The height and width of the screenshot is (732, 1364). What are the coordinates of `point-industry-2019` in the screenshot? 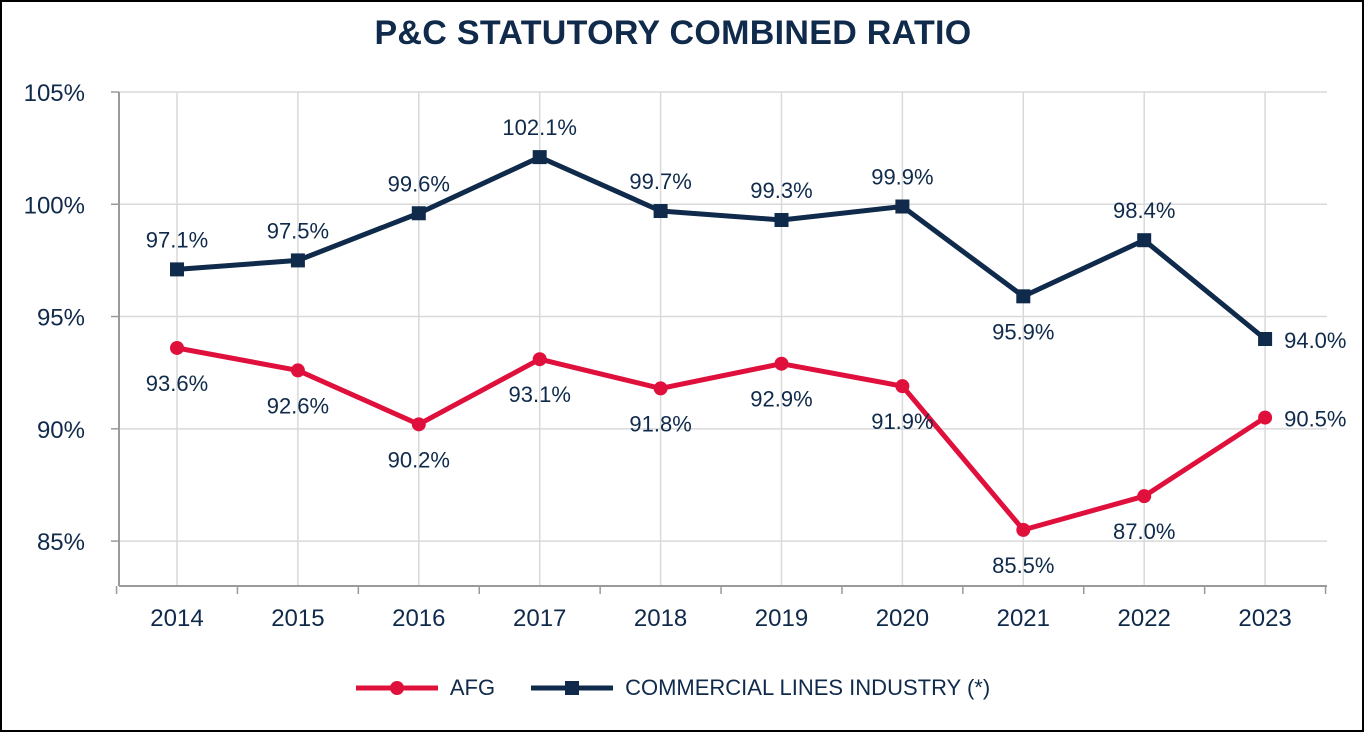 It's located at (781, 219).